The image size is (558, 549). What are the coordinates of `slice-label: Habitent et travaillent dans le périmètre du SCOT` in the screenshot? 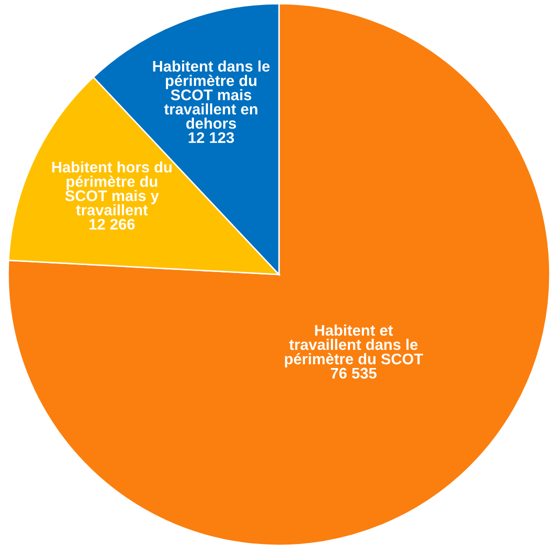 It's located at (354, 346).